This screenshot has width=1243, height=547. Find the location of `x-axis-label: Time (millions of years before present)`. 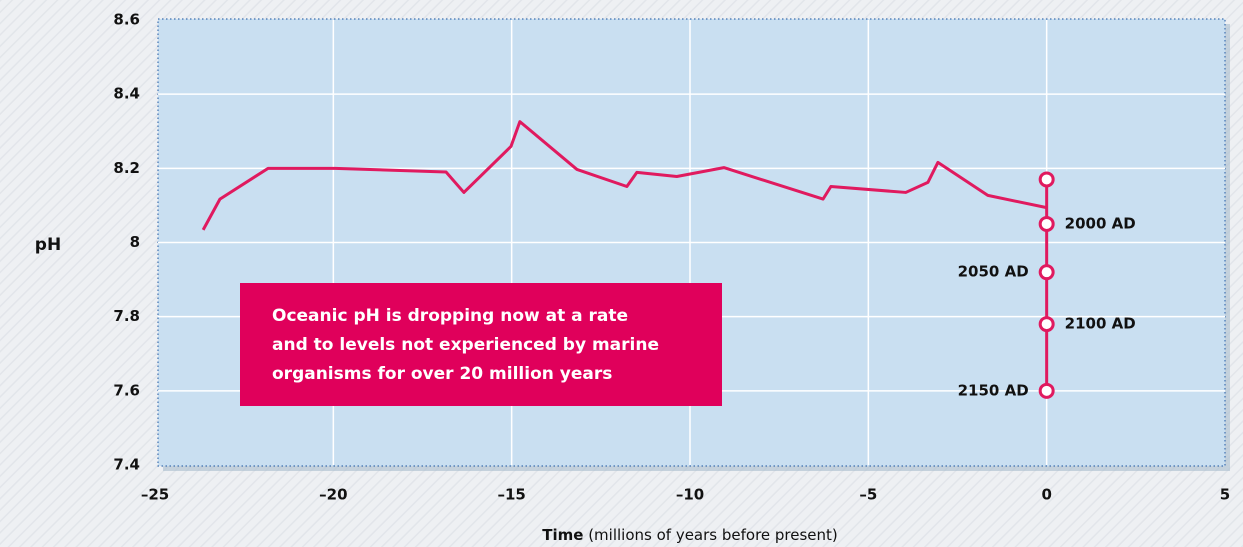

x-axis-label: Time (millions of years before present) is located at coordinates (690, 535).